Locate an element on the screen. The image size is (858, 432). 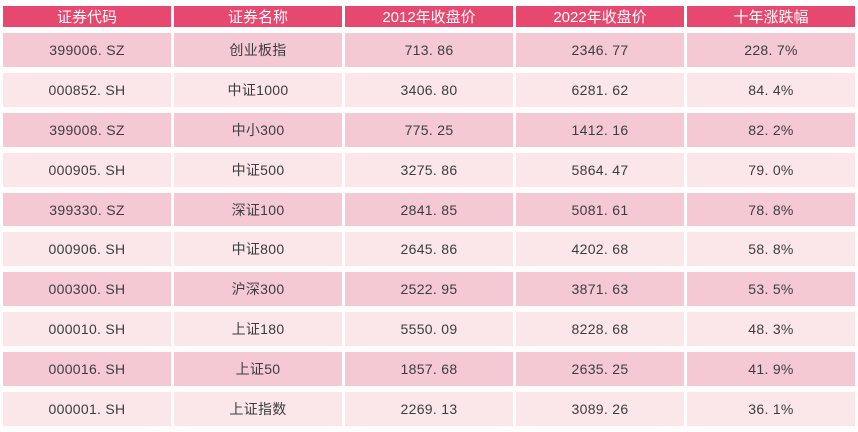
cell-name: 上证50 is located at coordinates (258, 369).